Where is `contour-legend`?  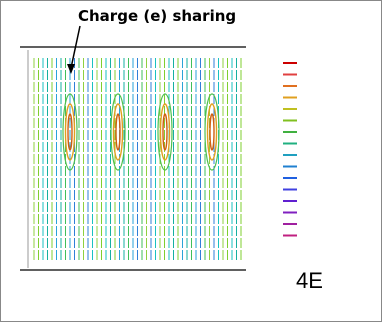 contour-legend is located at coordinates (290, 149).